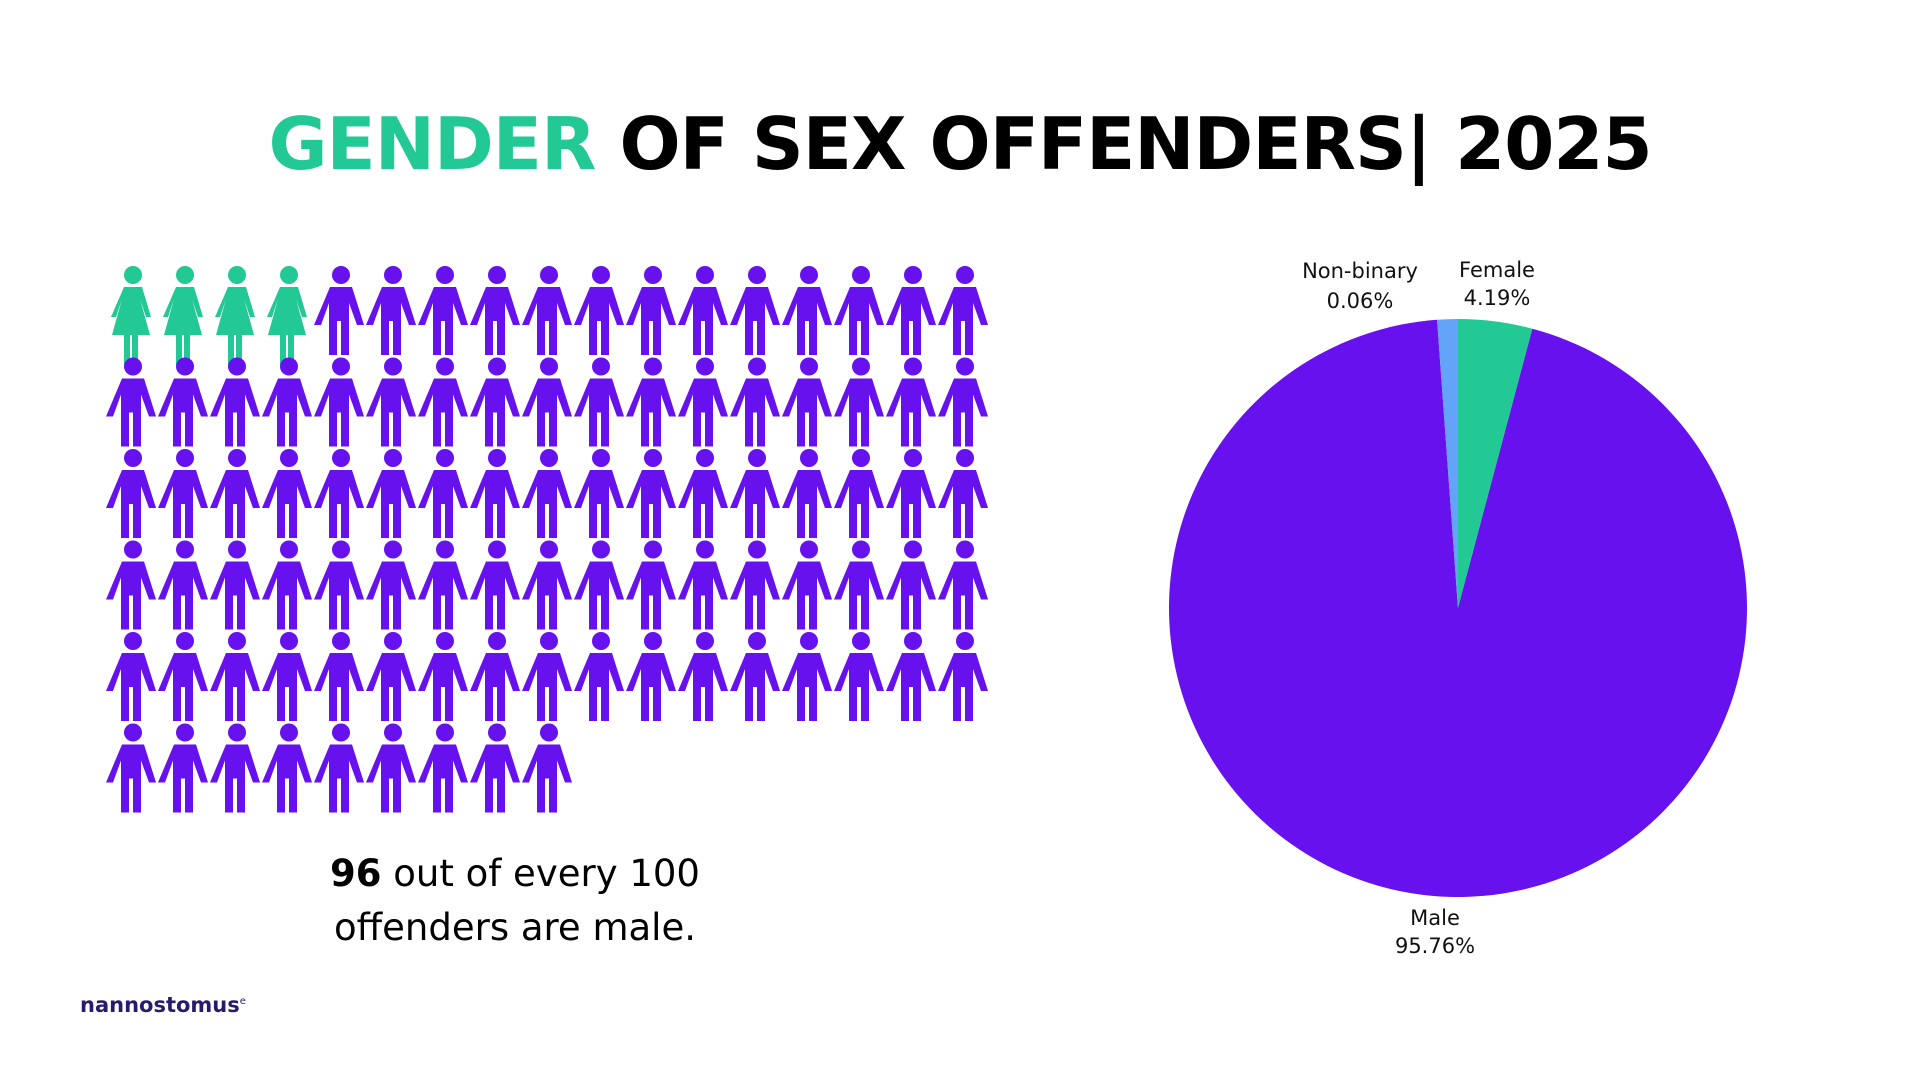 This screenshot has width=1920, height=1080. I want to click on brand-logo: nannostomuse, so click(163, 1005).